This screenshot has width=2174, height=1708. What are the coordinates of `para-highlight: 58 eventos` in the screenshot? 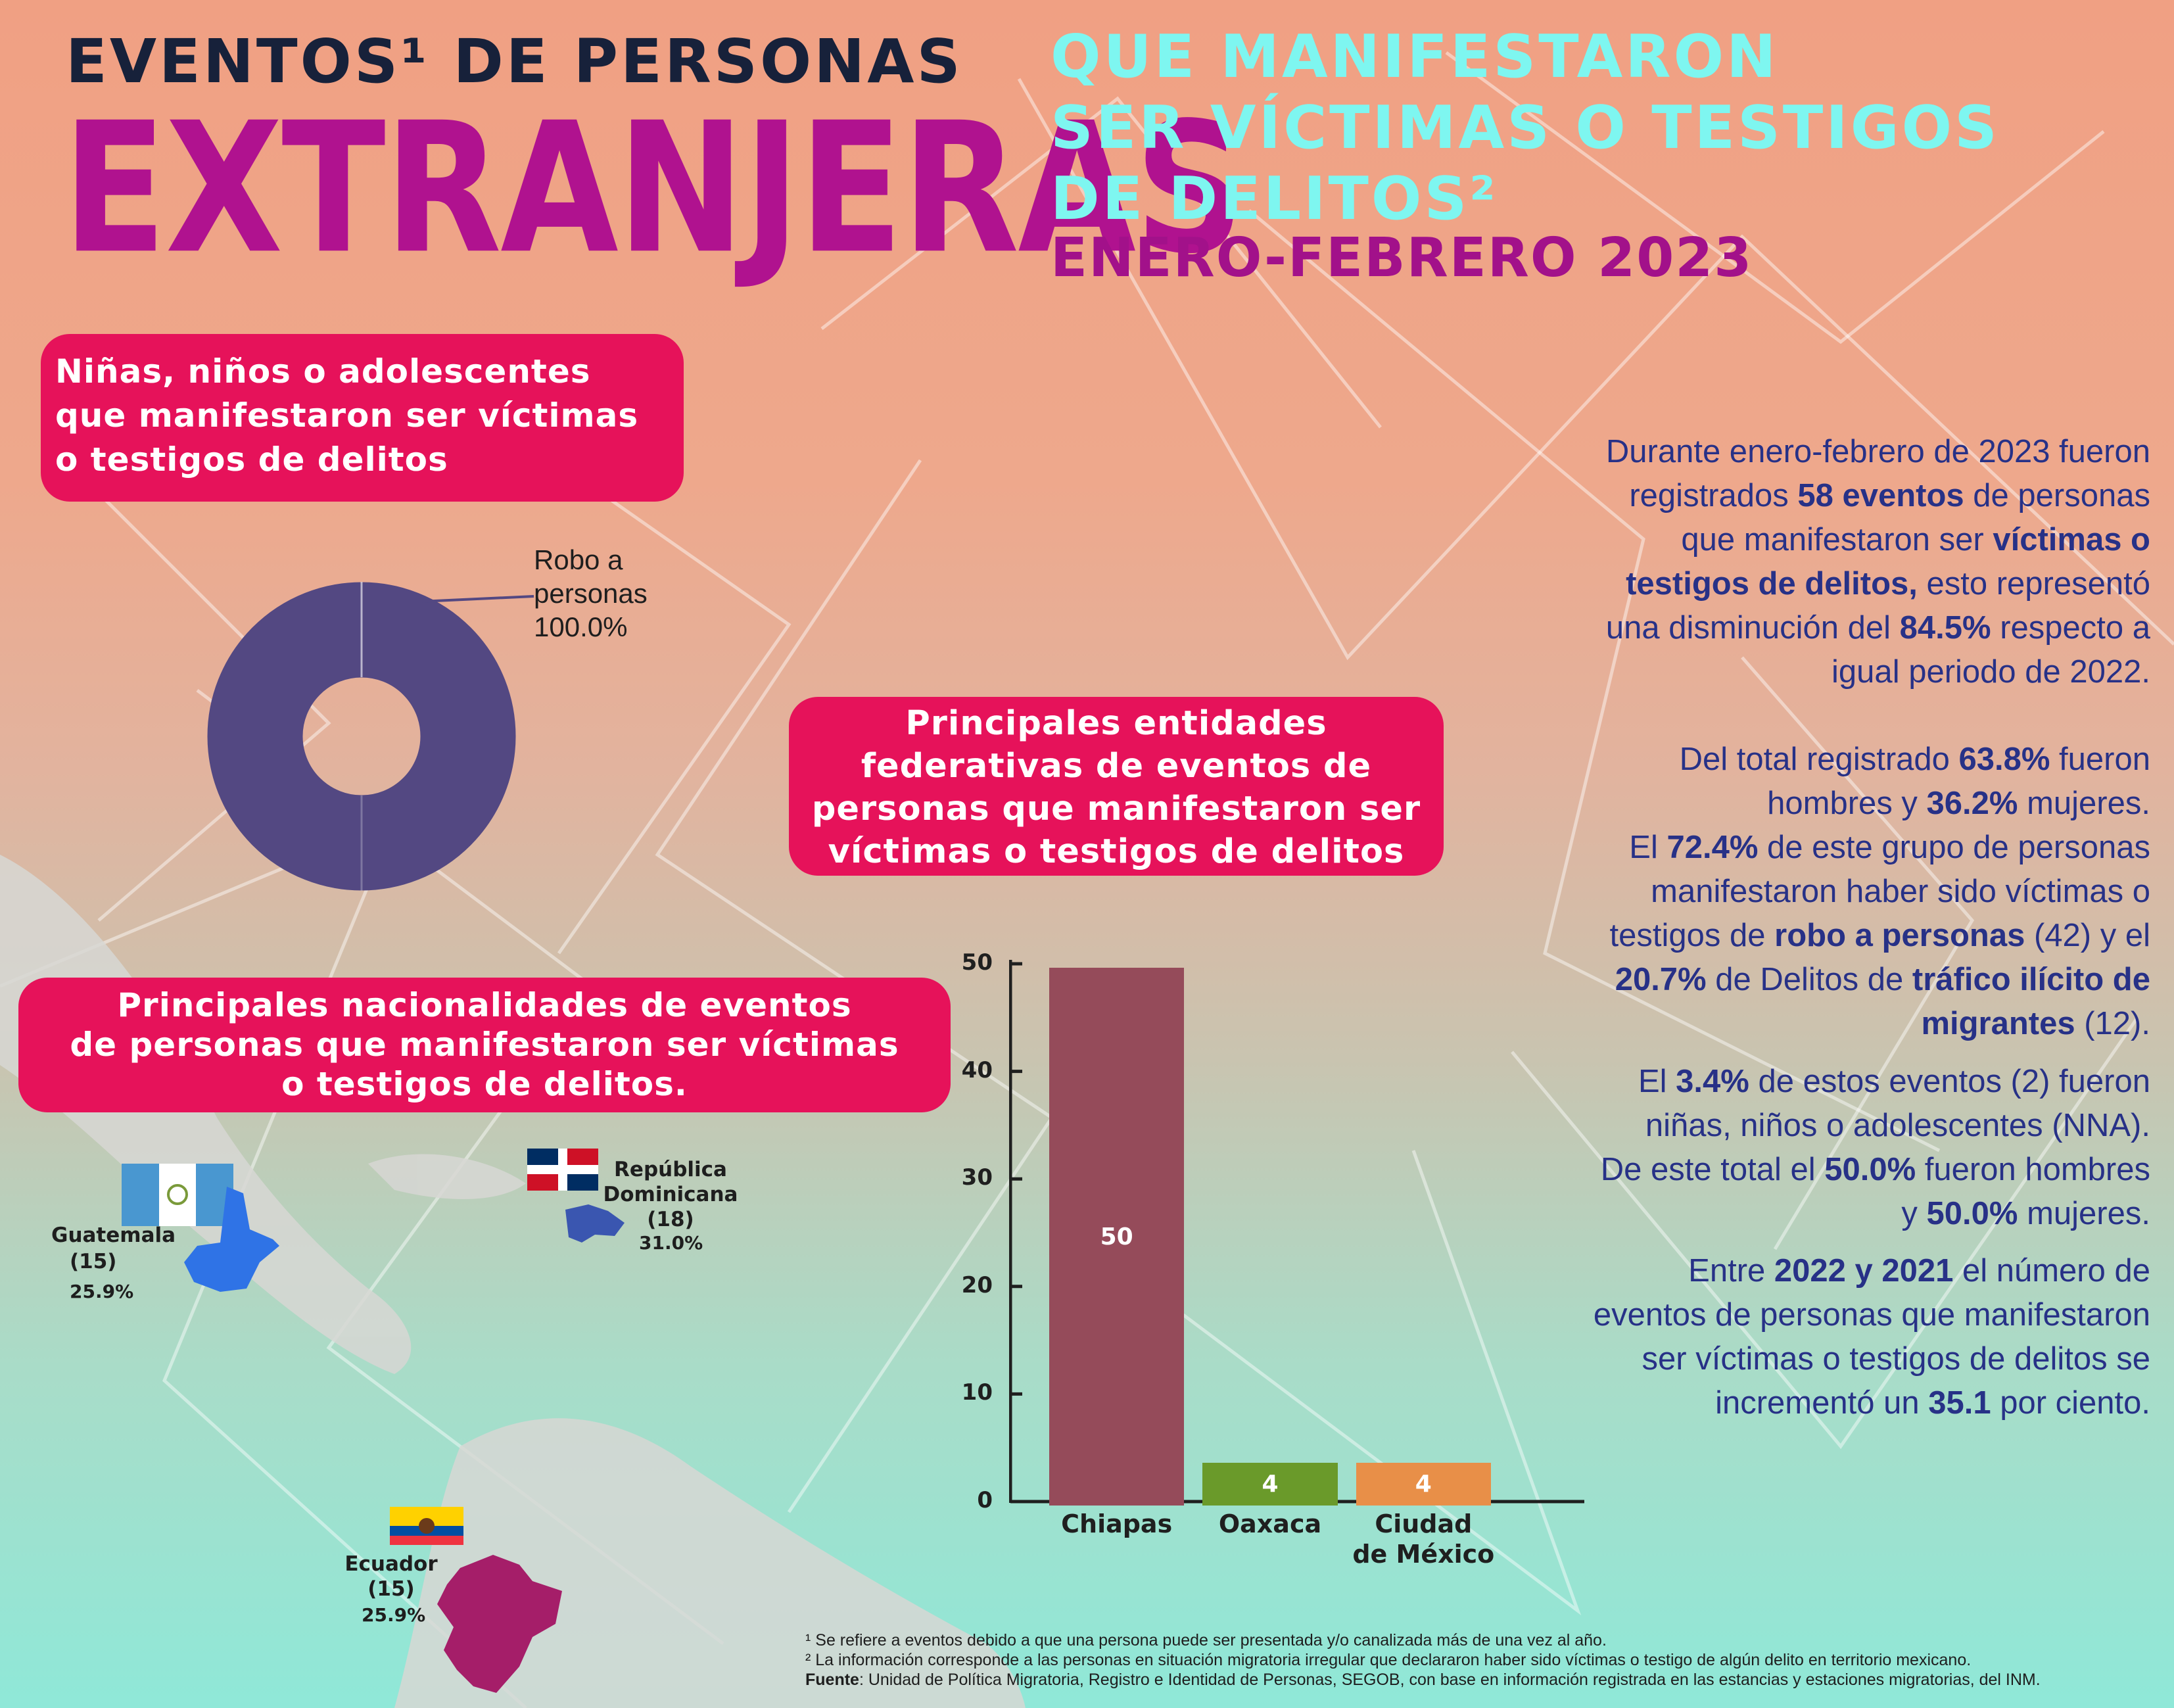 It's located at (1881, 495).